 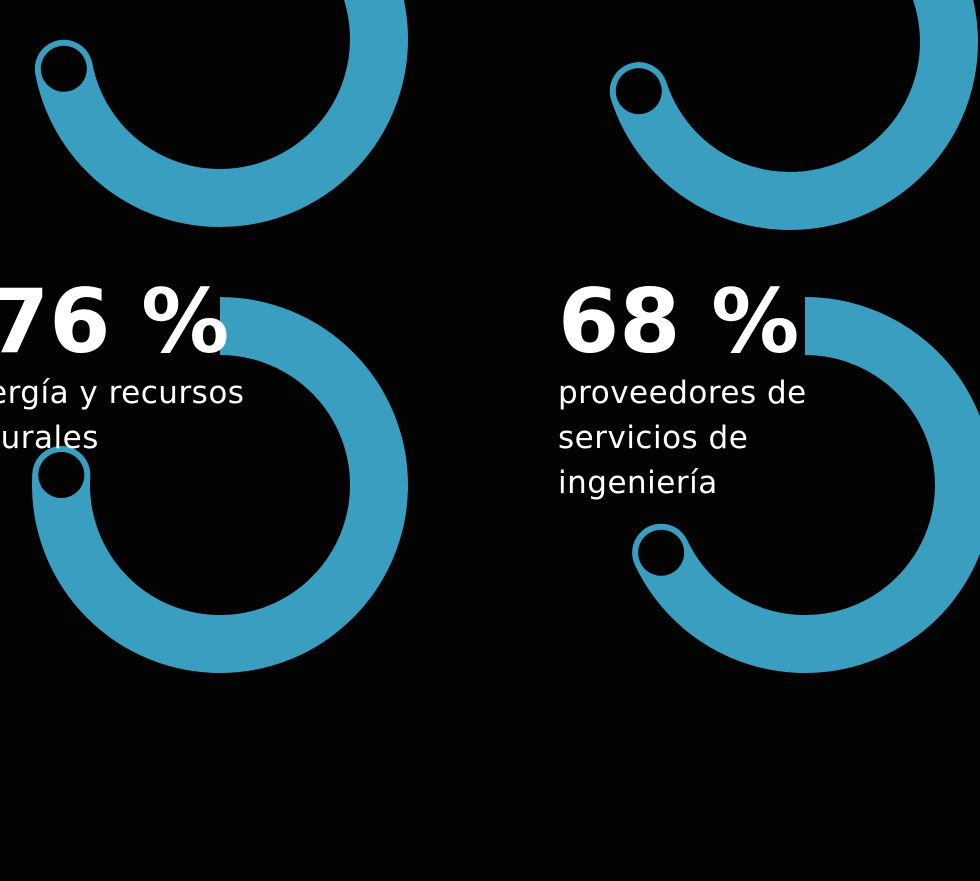 I want to click on item-label: servicios de, so click(x=653, y=438).